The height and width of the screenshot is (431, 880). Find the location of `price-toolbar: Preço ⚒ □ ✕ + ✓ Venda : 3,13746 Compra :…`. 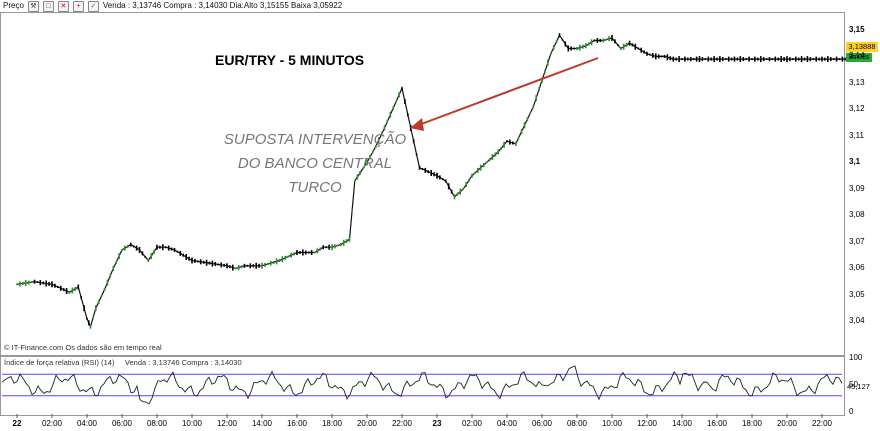

price-toolbar: Preço ⚒ □ ✕ + ✓ Venda : 3,13746 Compra :… is located at coordinates (422, 6).